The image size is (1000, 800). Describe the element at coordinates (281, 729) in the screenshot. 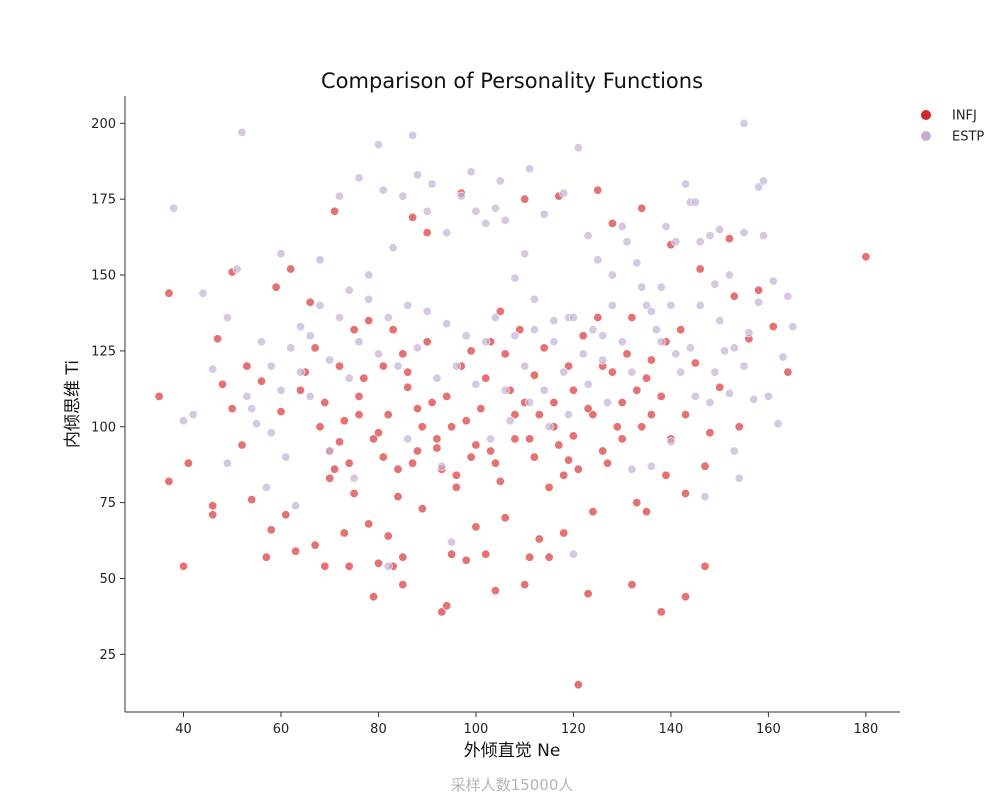

I see `x-tick-label-60: 60` at that location.